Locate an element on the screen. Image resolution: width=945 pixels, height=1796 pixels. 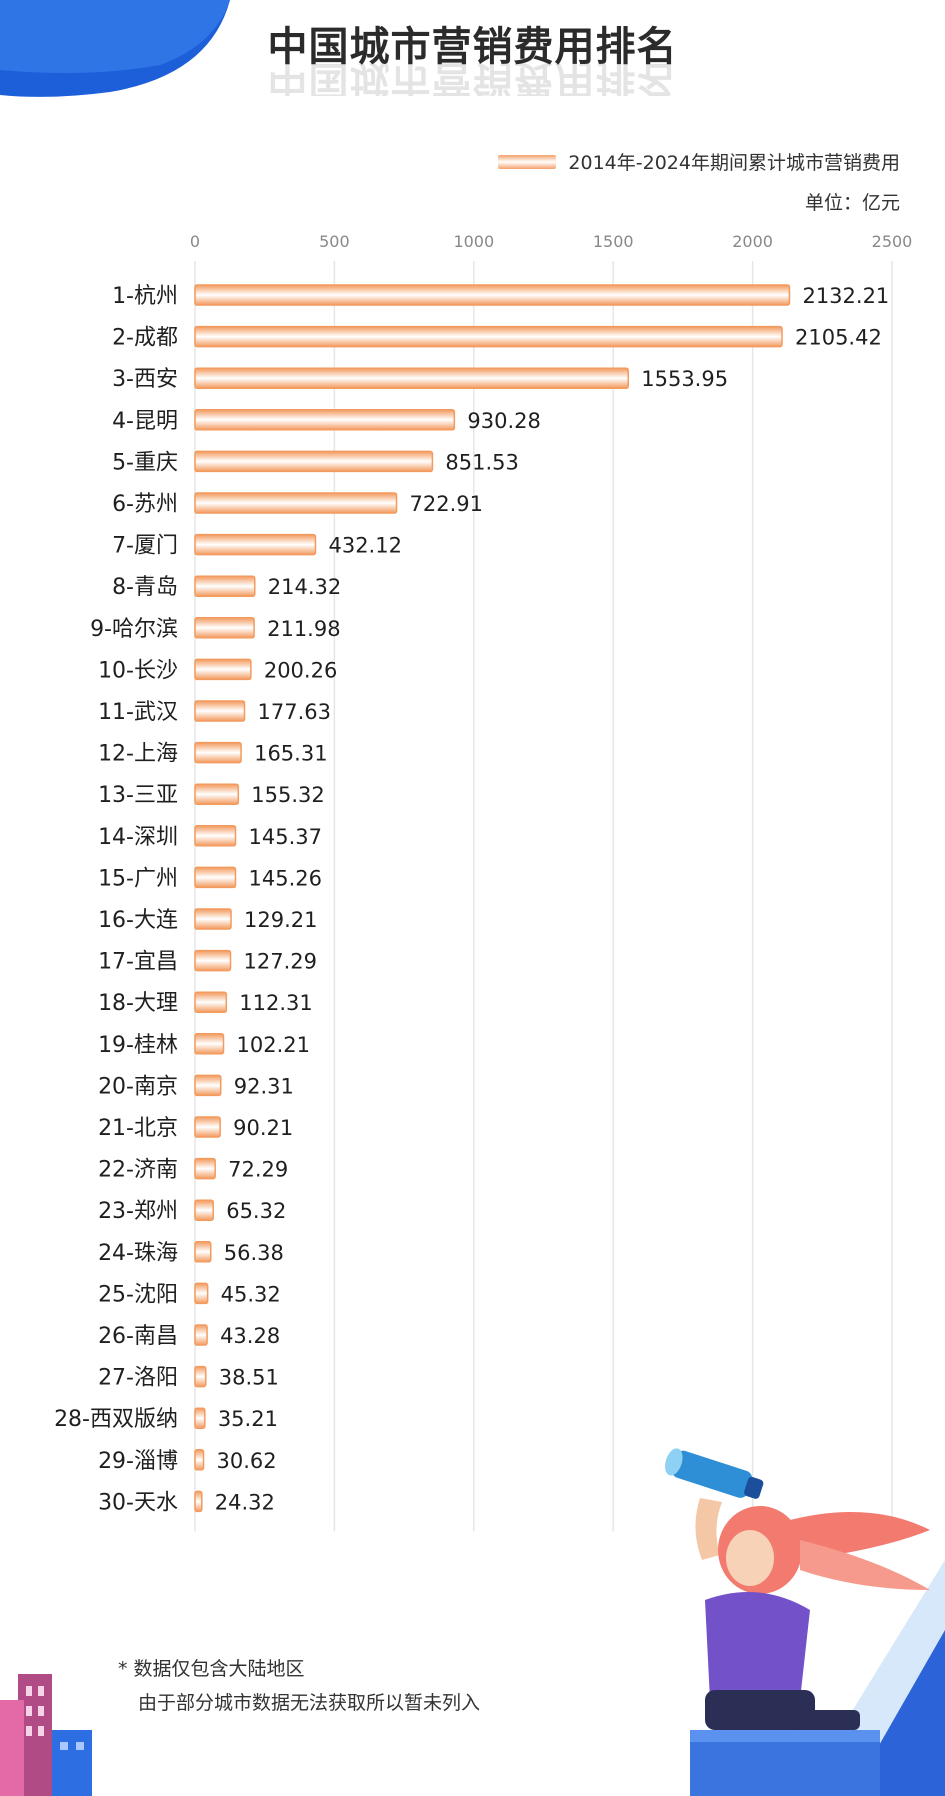
category-label: 22-济南 is located at coordinates (138, 1170).